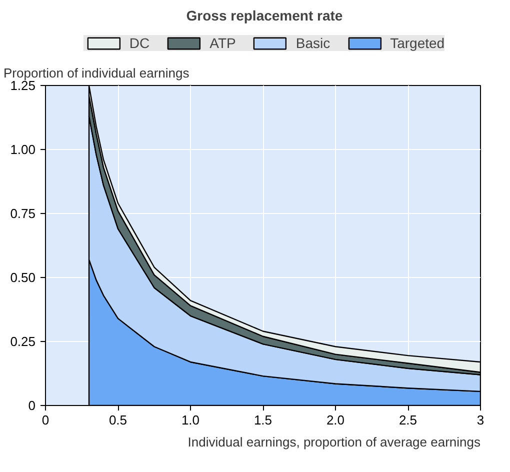 Image resolution: width=510 pixels, height=472 pixels. Describe the element at coordinates (264, 16) in the screenshot. I see `chart-title: Gross replacement rate` at that location.